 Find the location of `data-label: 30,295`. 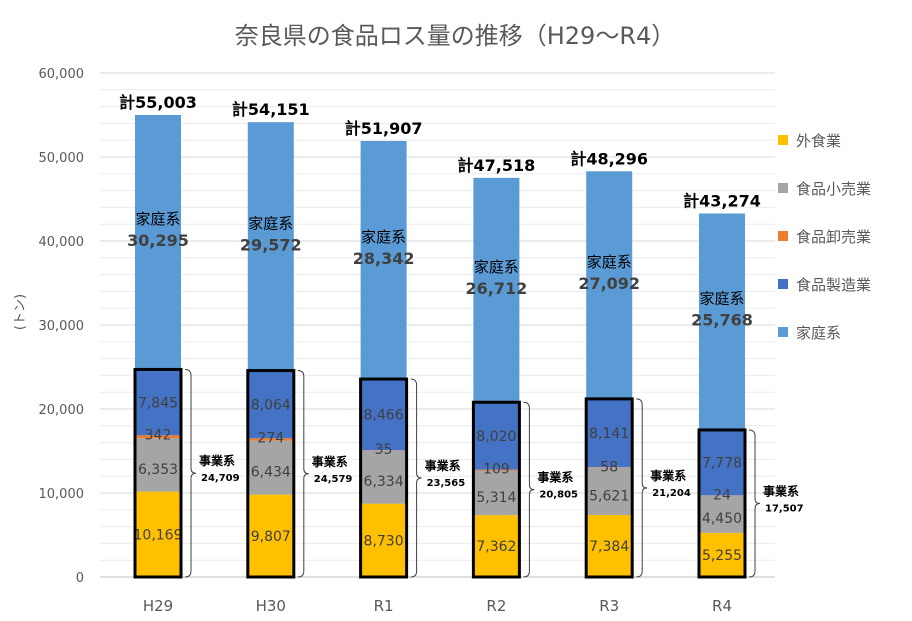

data-label: 30,295 is located at coordinates (158, 240).